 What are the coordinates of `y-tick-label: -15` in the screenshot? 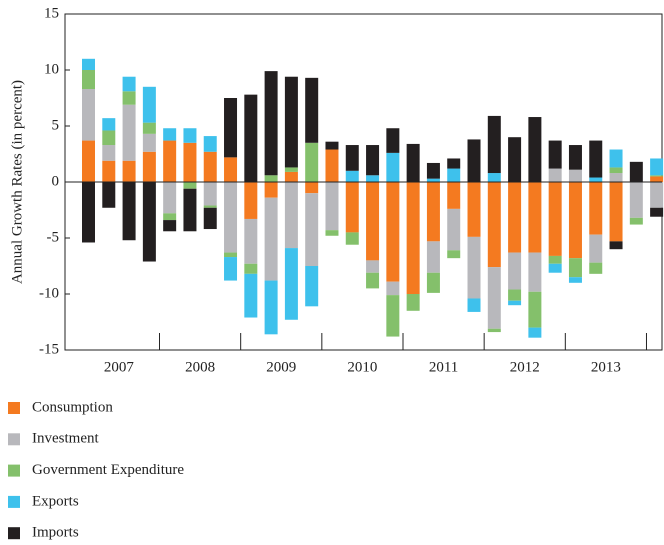 It's located at (49, 349).